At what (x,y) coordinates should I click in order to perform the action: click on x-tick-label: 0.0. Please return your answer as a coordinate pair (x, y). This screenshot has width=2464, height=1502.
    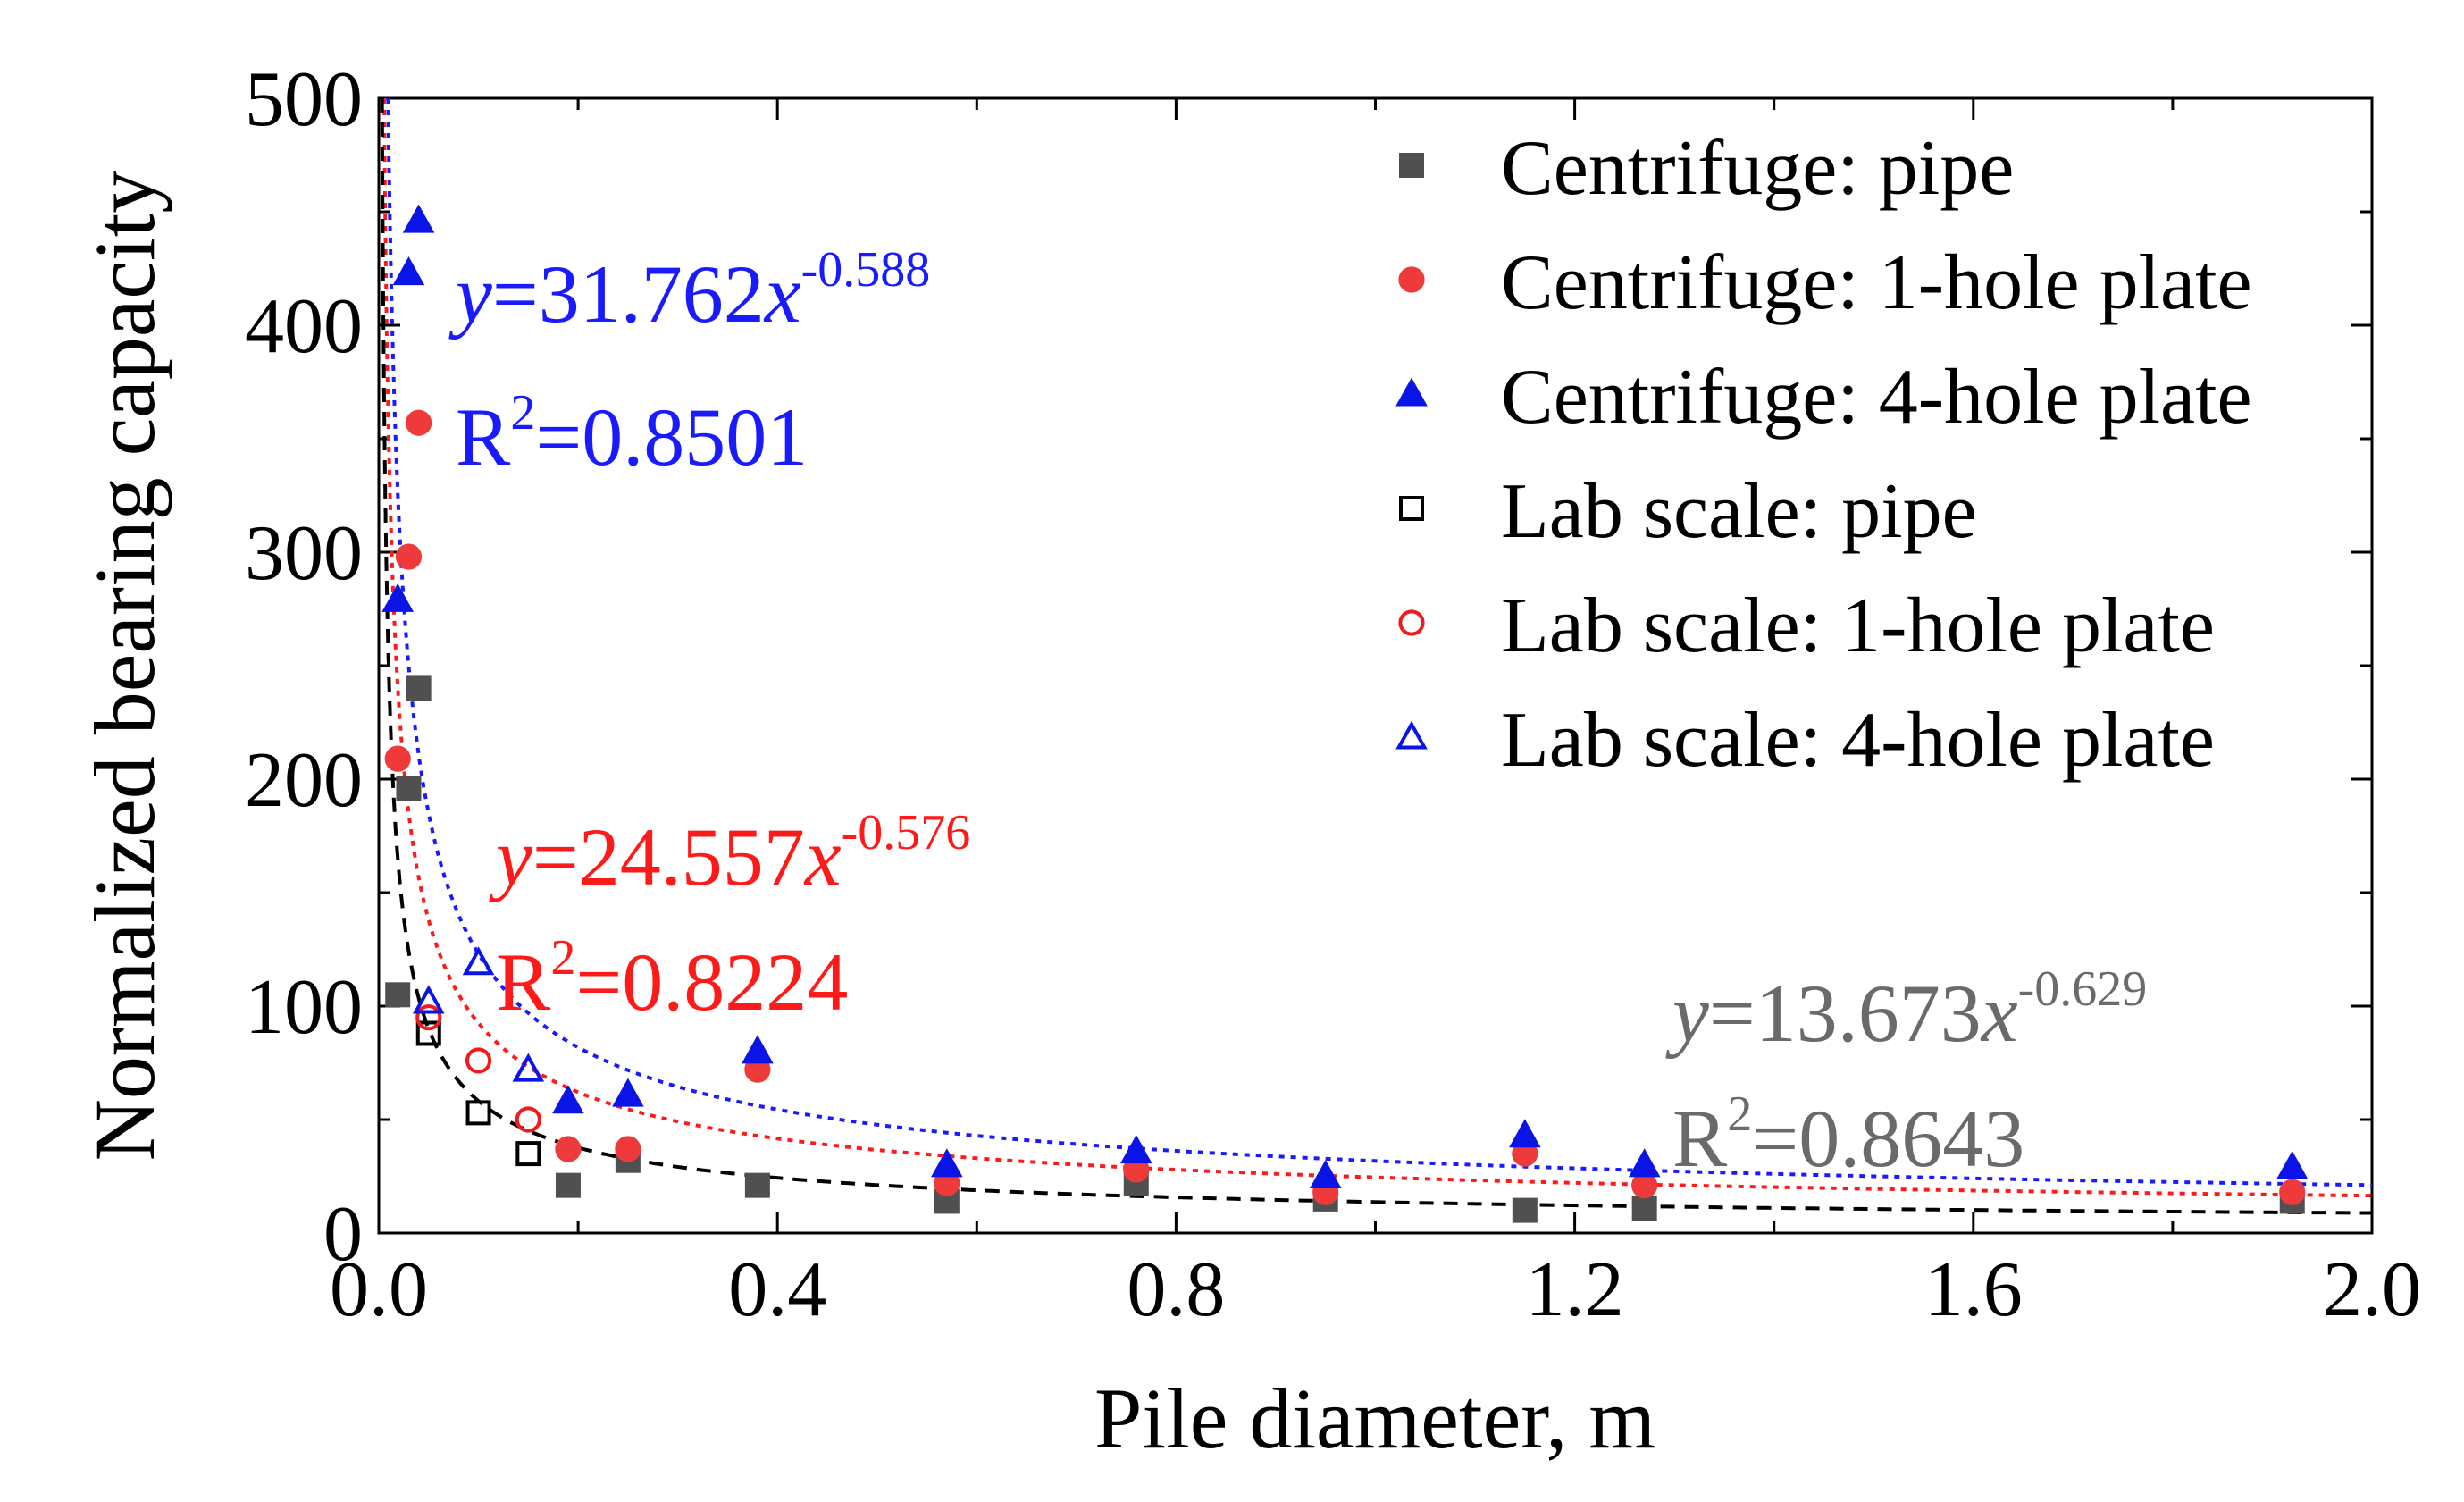
    Looking at the image, I should click on (379, 1289).